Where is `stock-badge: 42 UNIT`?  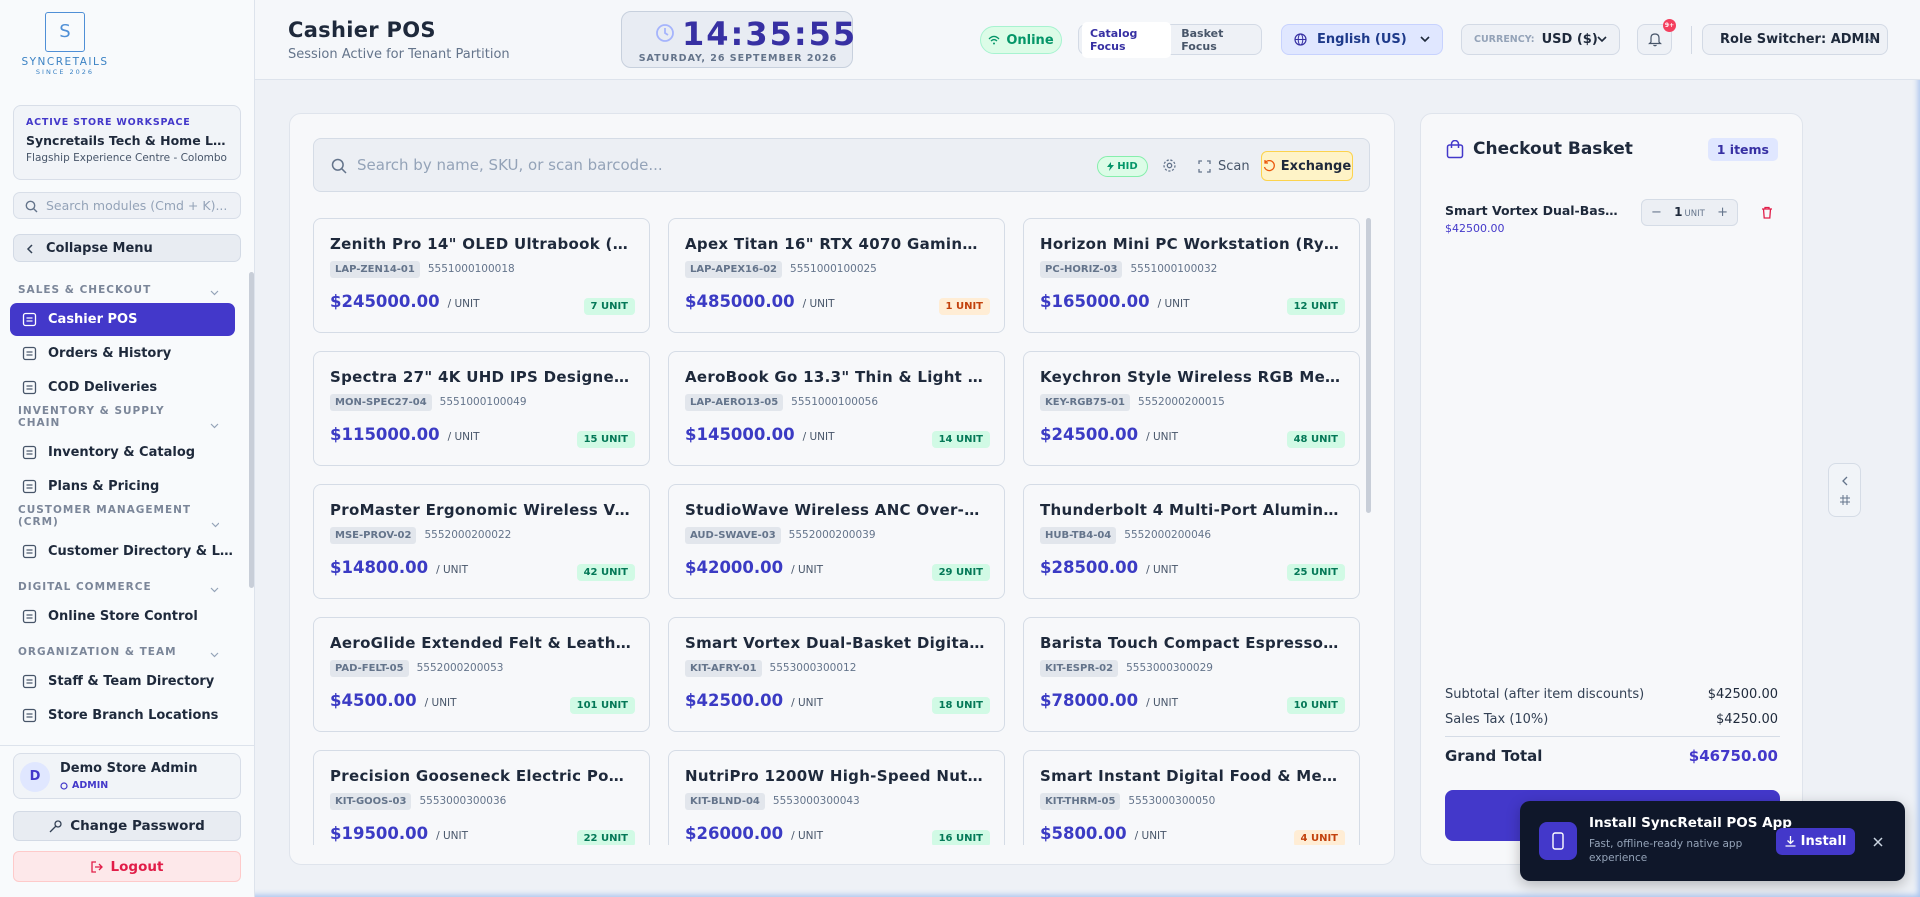
stock-badge: 42 UNIT is located at coordinates (605, 572).